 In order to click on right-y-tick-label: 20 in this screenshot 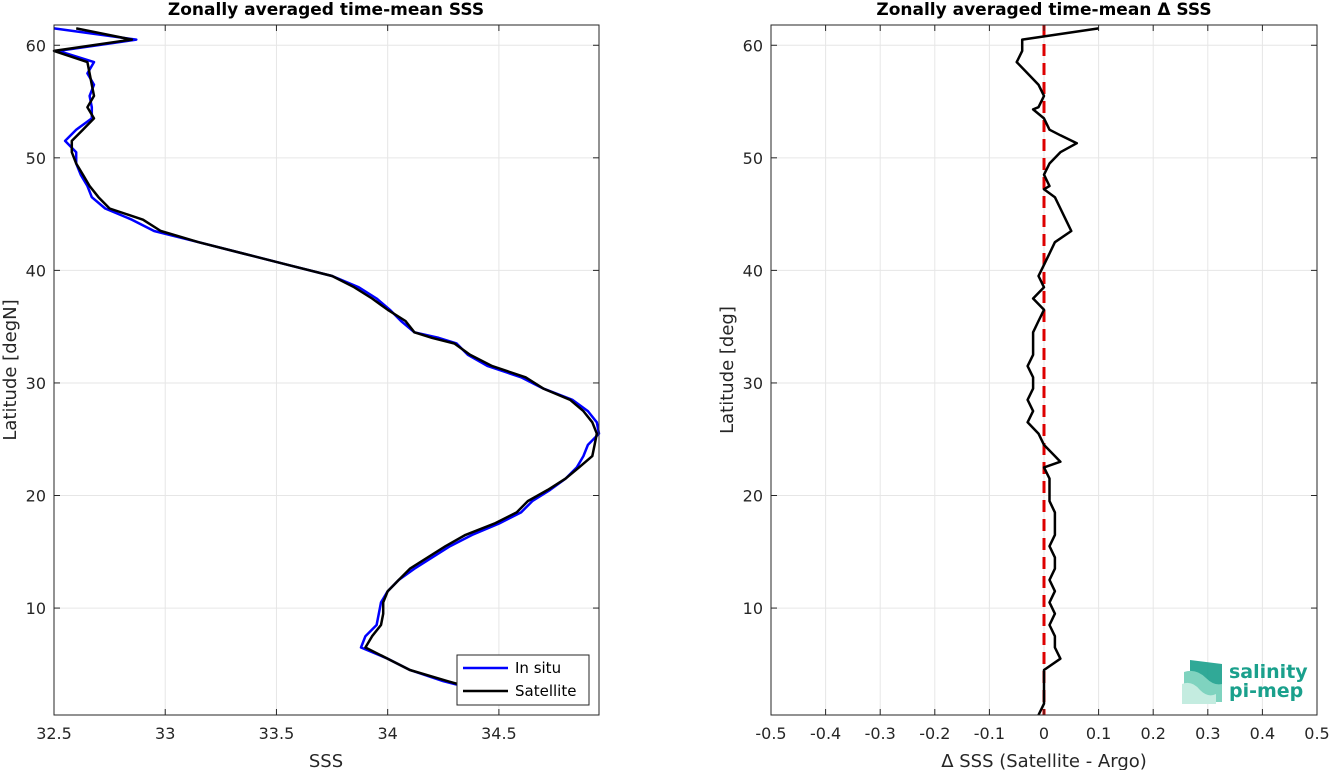, I will do `click(753, 496)`.